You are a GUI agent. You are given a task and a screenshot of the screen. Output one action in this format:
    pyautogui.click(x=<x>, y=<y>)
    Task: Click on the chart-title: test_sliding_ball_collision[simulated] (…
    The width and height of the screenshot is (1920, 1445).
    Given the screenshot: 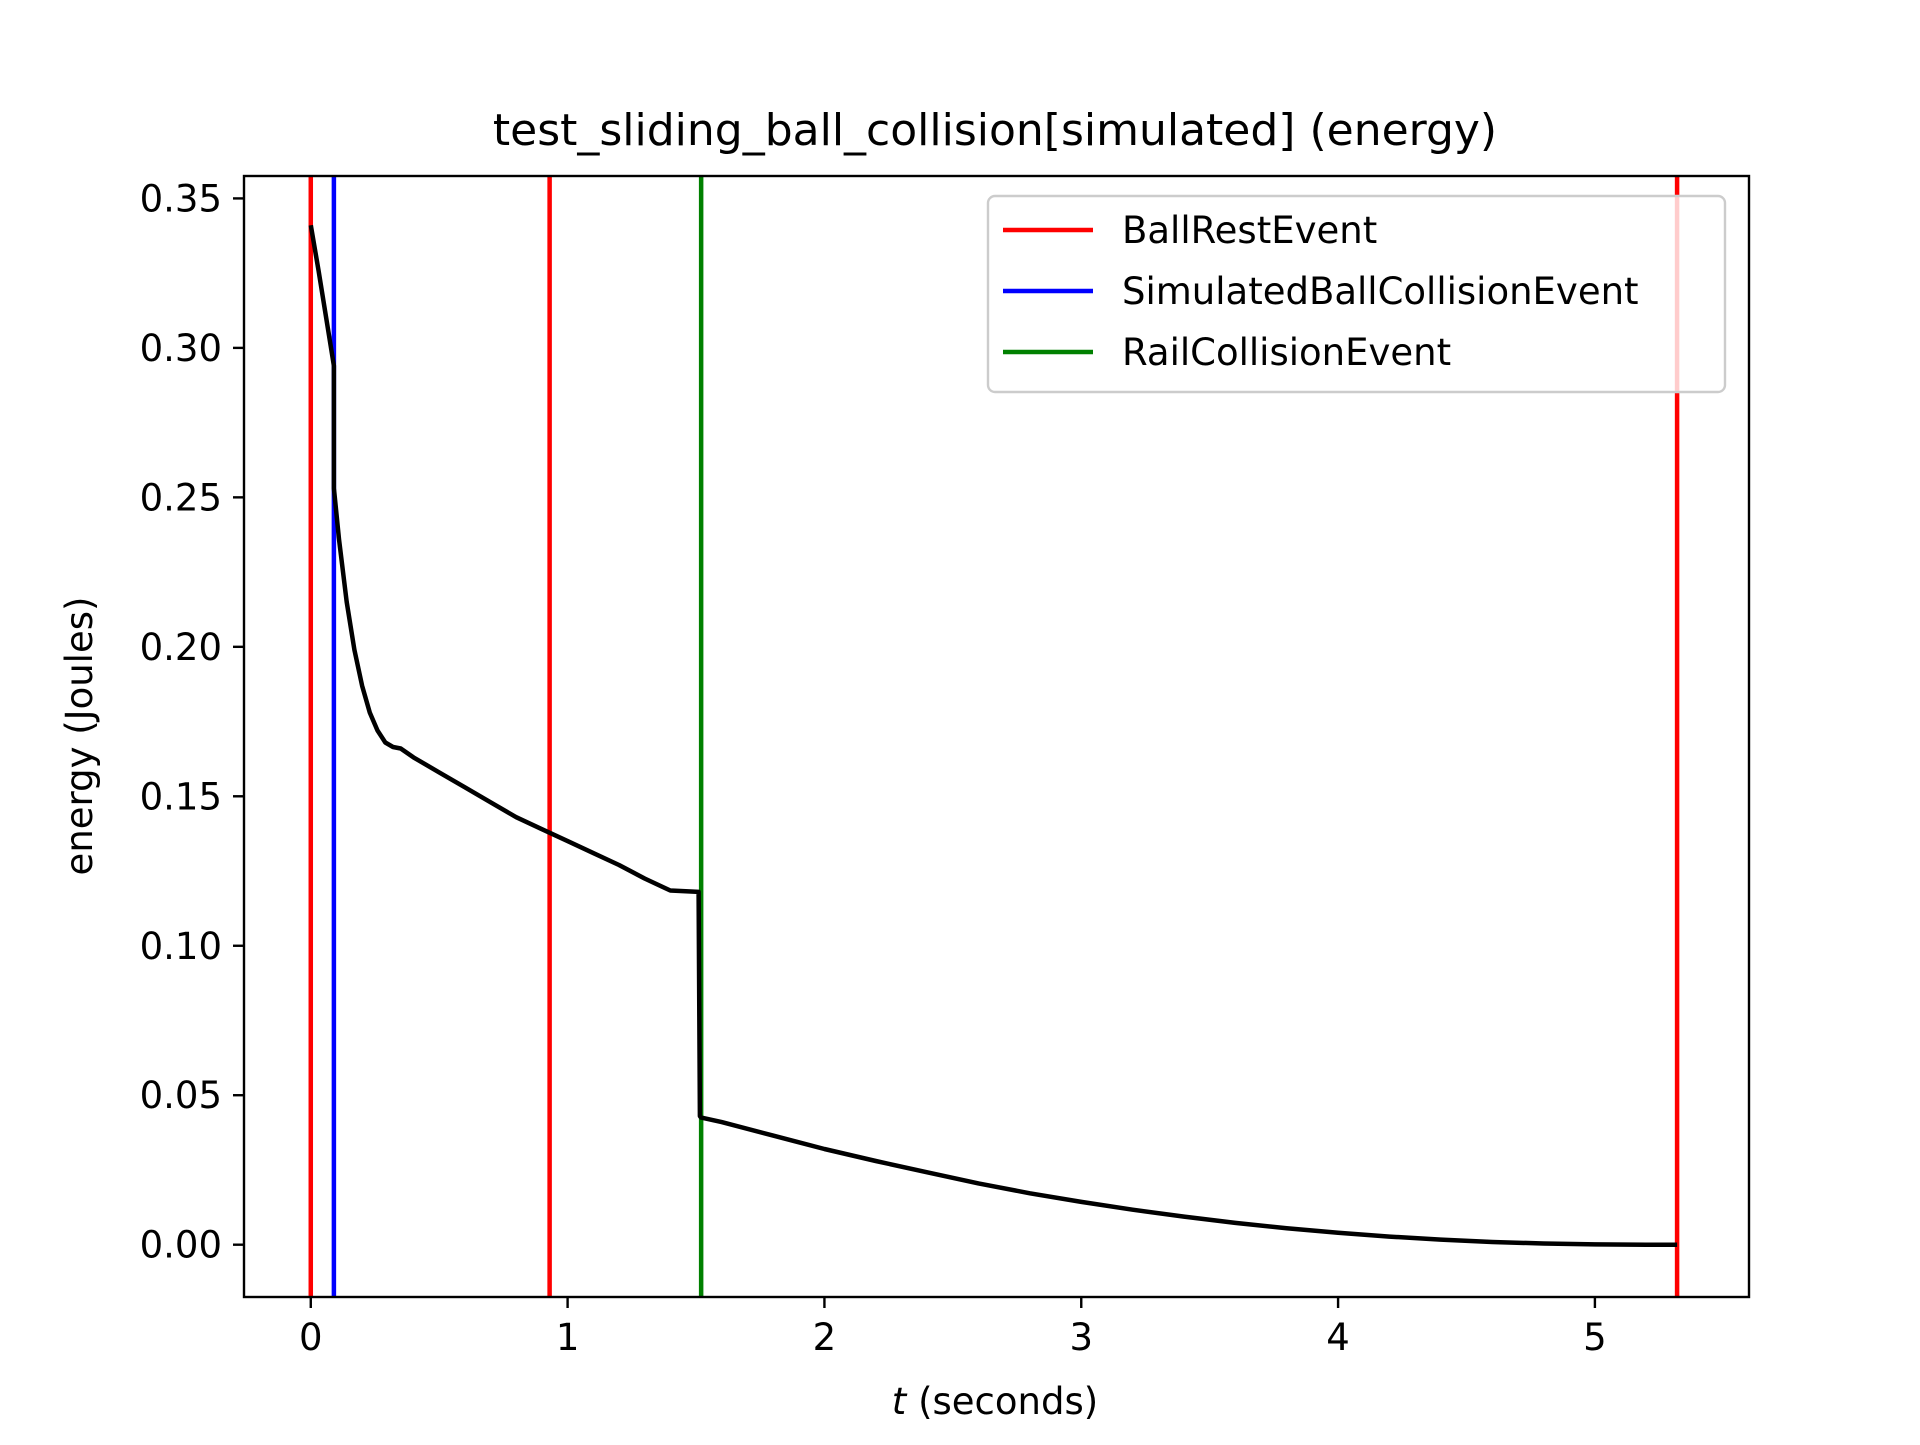 What is the action you would take?
    pyautogui.click(x=995, y=130)
    